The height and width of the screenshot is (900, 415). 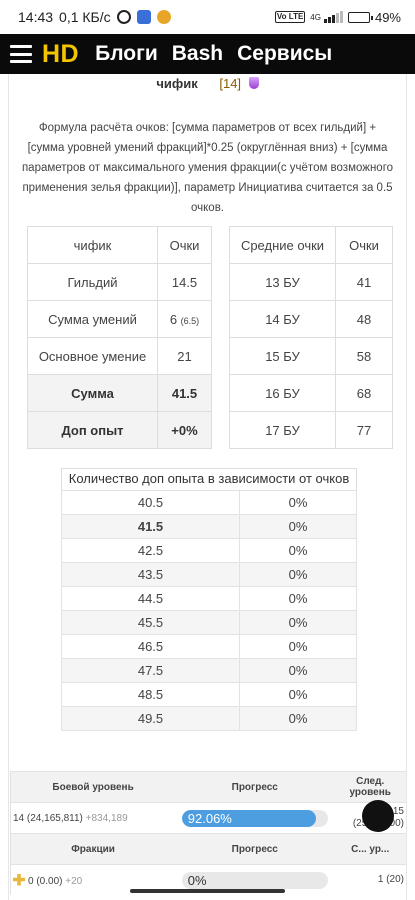 What do you see at coordinates (370, 787) in the screenshot?
I see `header-next-level: След. уровень` at bounding box center [370, 787].